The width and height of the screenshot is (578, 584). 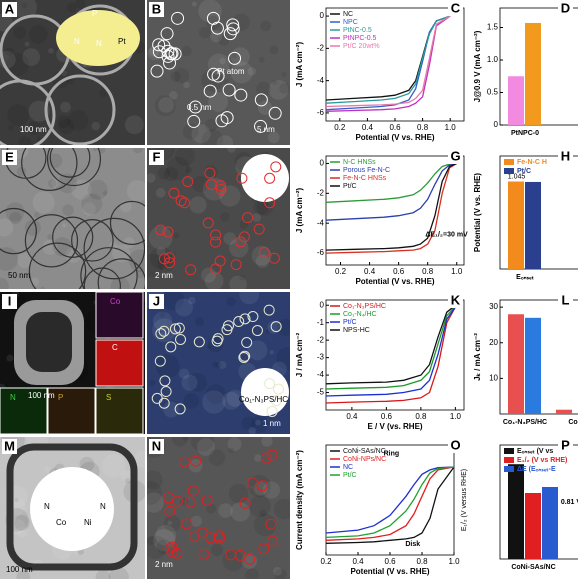 I want to click on x-tick-label: 0.8, so click(x=423, y=127).